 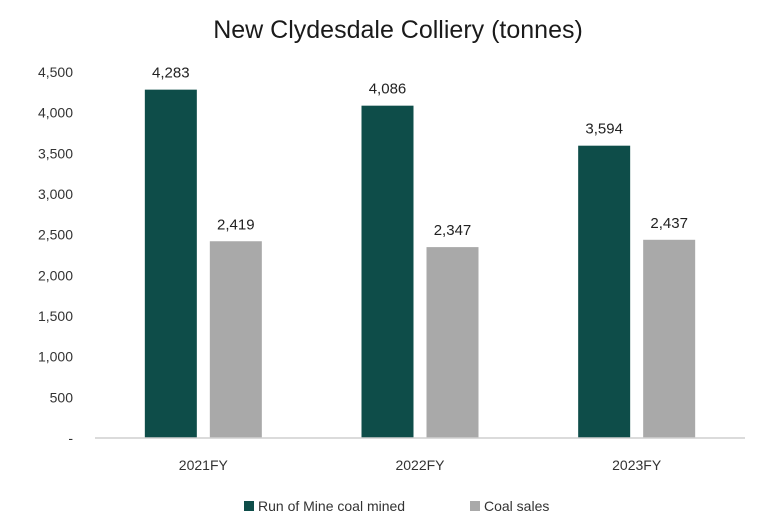 I want to click on bar-coal-sales-2022FY, so click(x=452, y=342).